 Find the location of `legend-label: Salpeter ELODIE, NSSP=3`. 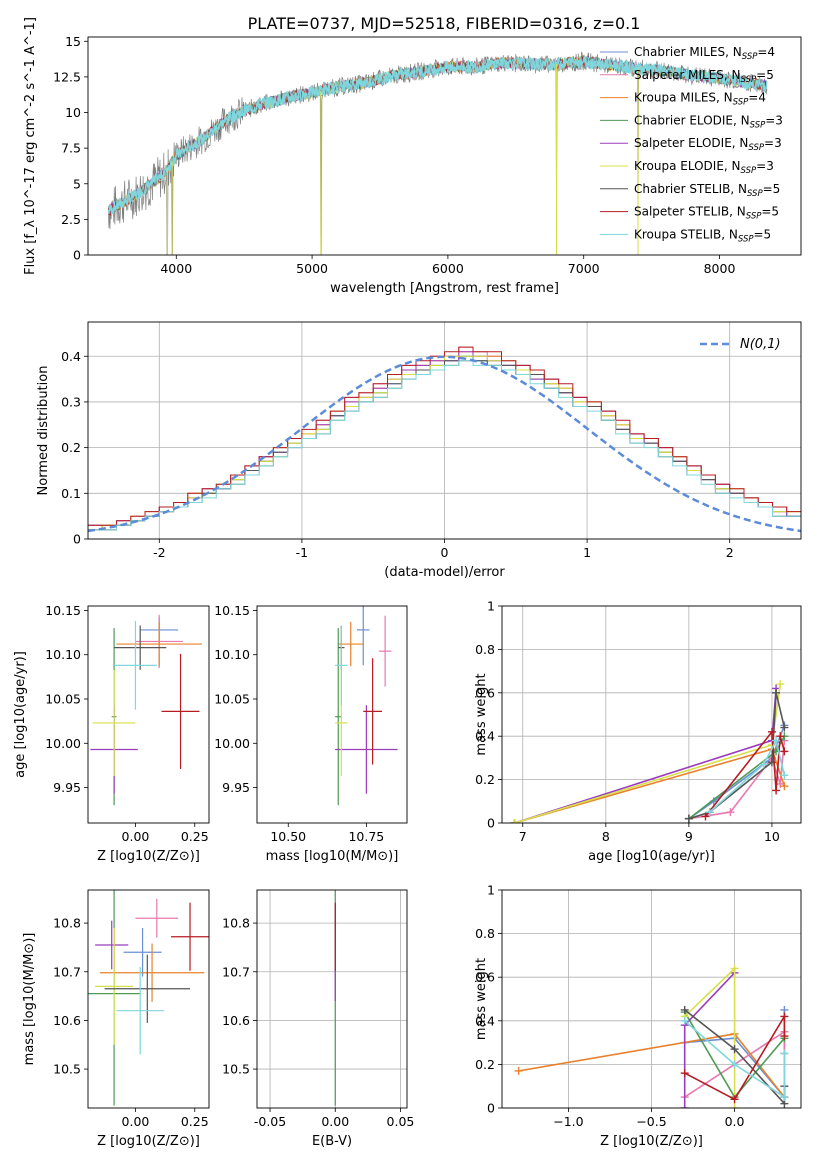

legend-label: Salpeter ELODIE, NSSP=3 is located at coordinates (708, 144).